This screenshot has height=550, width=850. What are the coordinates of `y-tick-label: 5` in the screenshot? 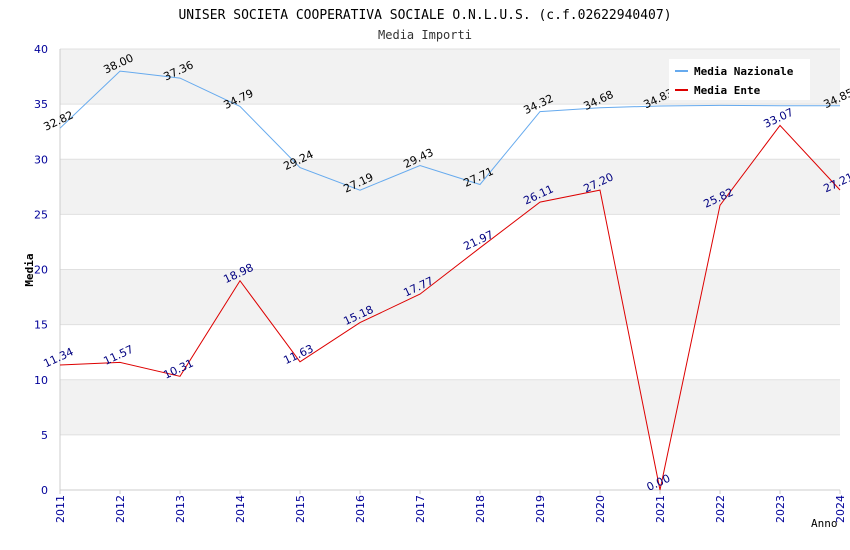 It's located at (44, 435).